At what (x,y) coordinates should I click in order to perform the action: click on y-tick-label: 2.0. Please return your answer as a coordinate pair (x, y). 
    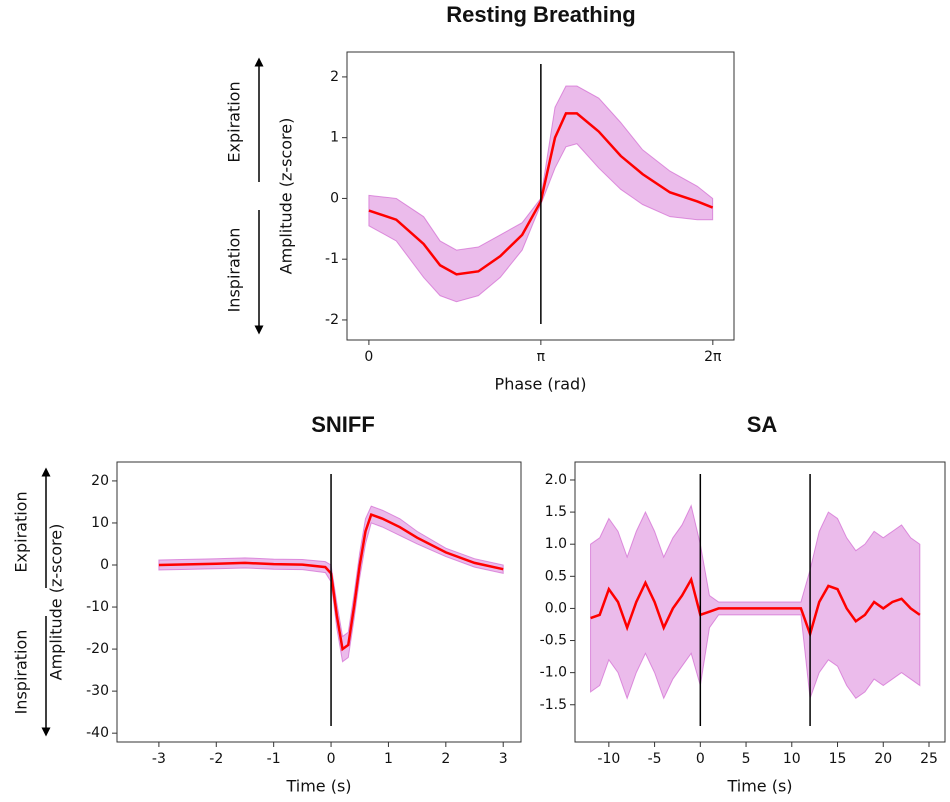
    Looking at the image, I should click on (556, 480).